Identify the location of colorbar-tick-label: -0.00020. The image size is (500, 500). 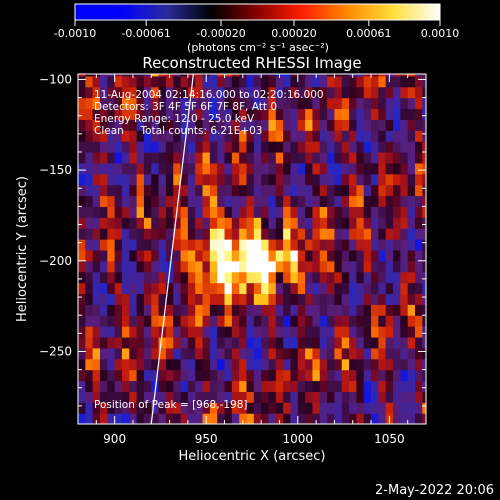
(220, 33).